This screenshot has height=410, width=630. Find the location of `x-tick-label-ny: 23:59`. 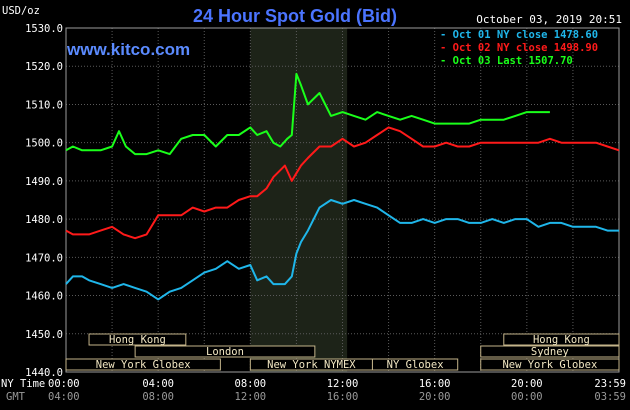

x-tick-label-ny: 23:59 is located at coordinates (610, 384).